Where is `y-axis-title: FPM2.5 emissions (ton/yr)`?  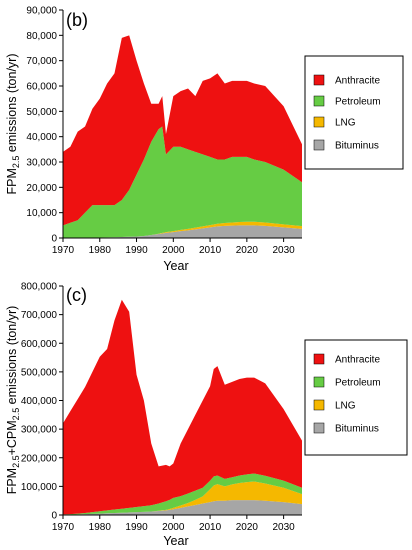 y-axis-title: FPM2.5 emissions (ton/yr) is located at coordinates (13, 123).